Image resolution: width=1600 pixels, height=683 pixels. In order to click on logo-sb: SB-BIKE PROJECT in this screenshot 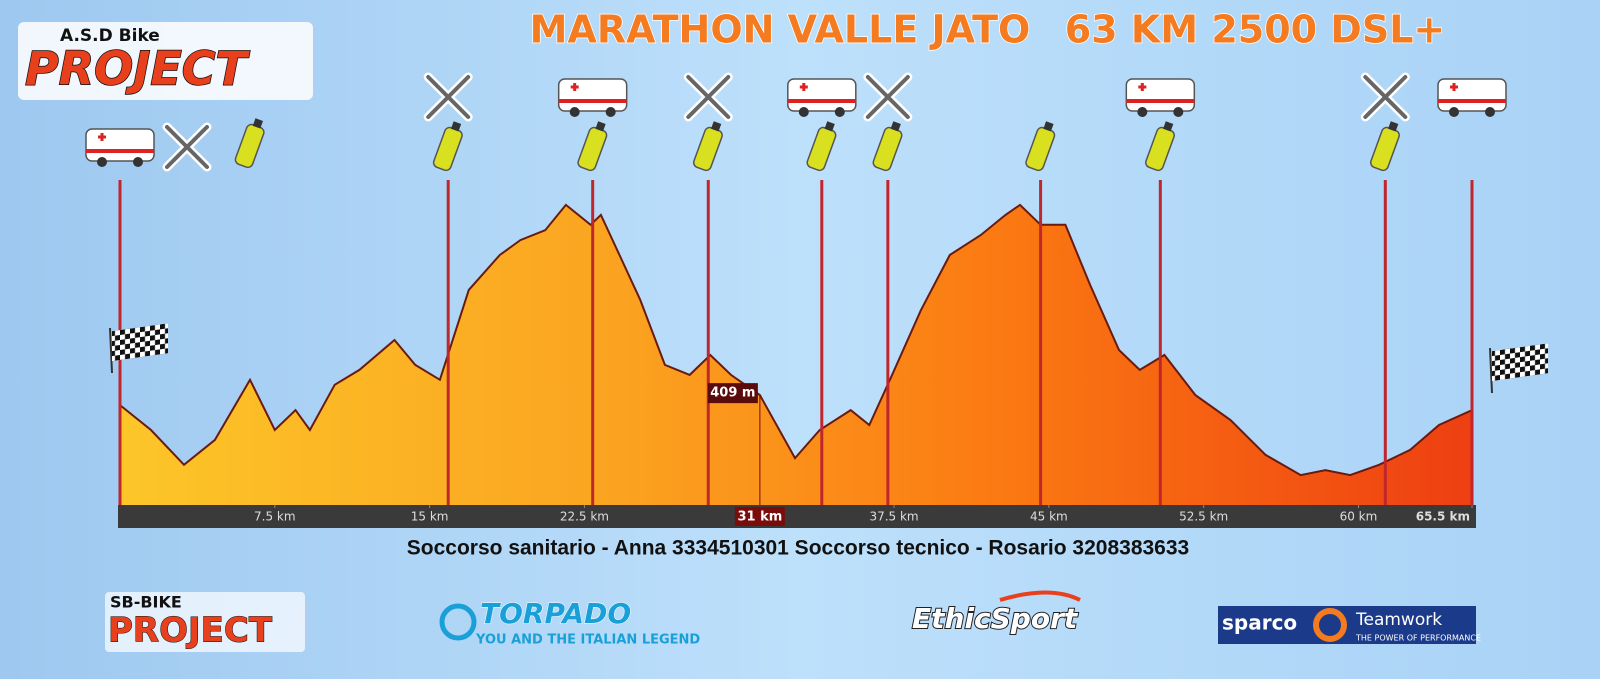, I will do `click(205, 622)`.